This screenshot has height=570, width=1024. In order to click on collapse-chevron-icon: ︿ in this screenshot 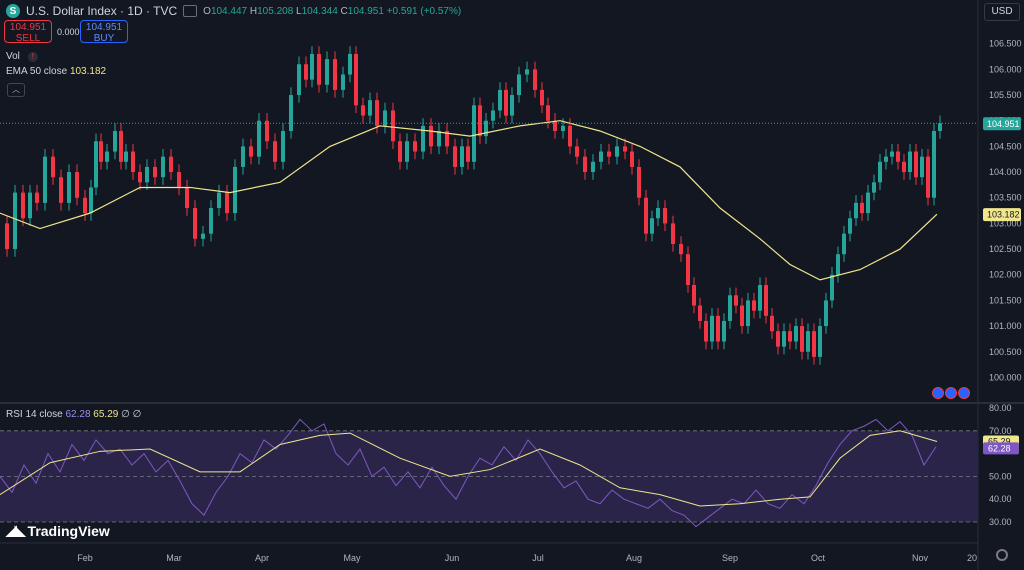, I will do `click(16, 90)`.